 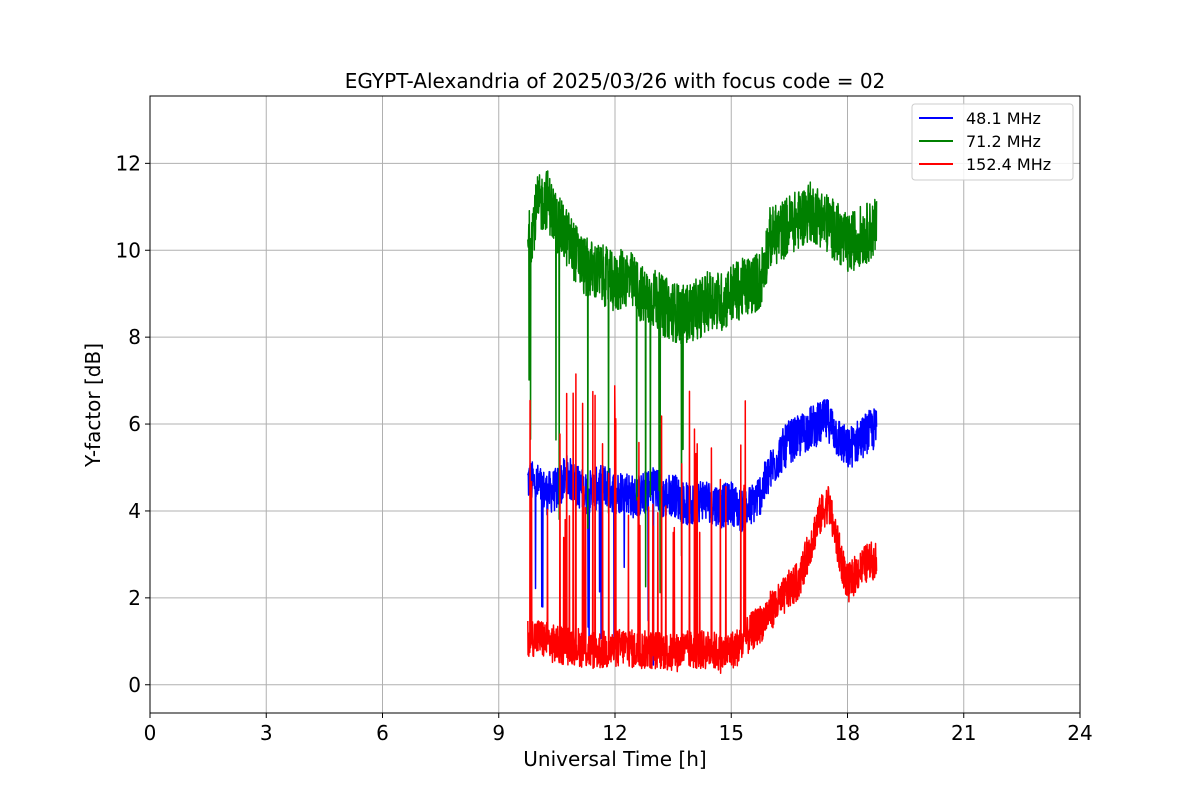 What do you see at coordinates (128, 163) in the screenshot?
I see `y-tick-label: 12` at bounding box center [128, 163].